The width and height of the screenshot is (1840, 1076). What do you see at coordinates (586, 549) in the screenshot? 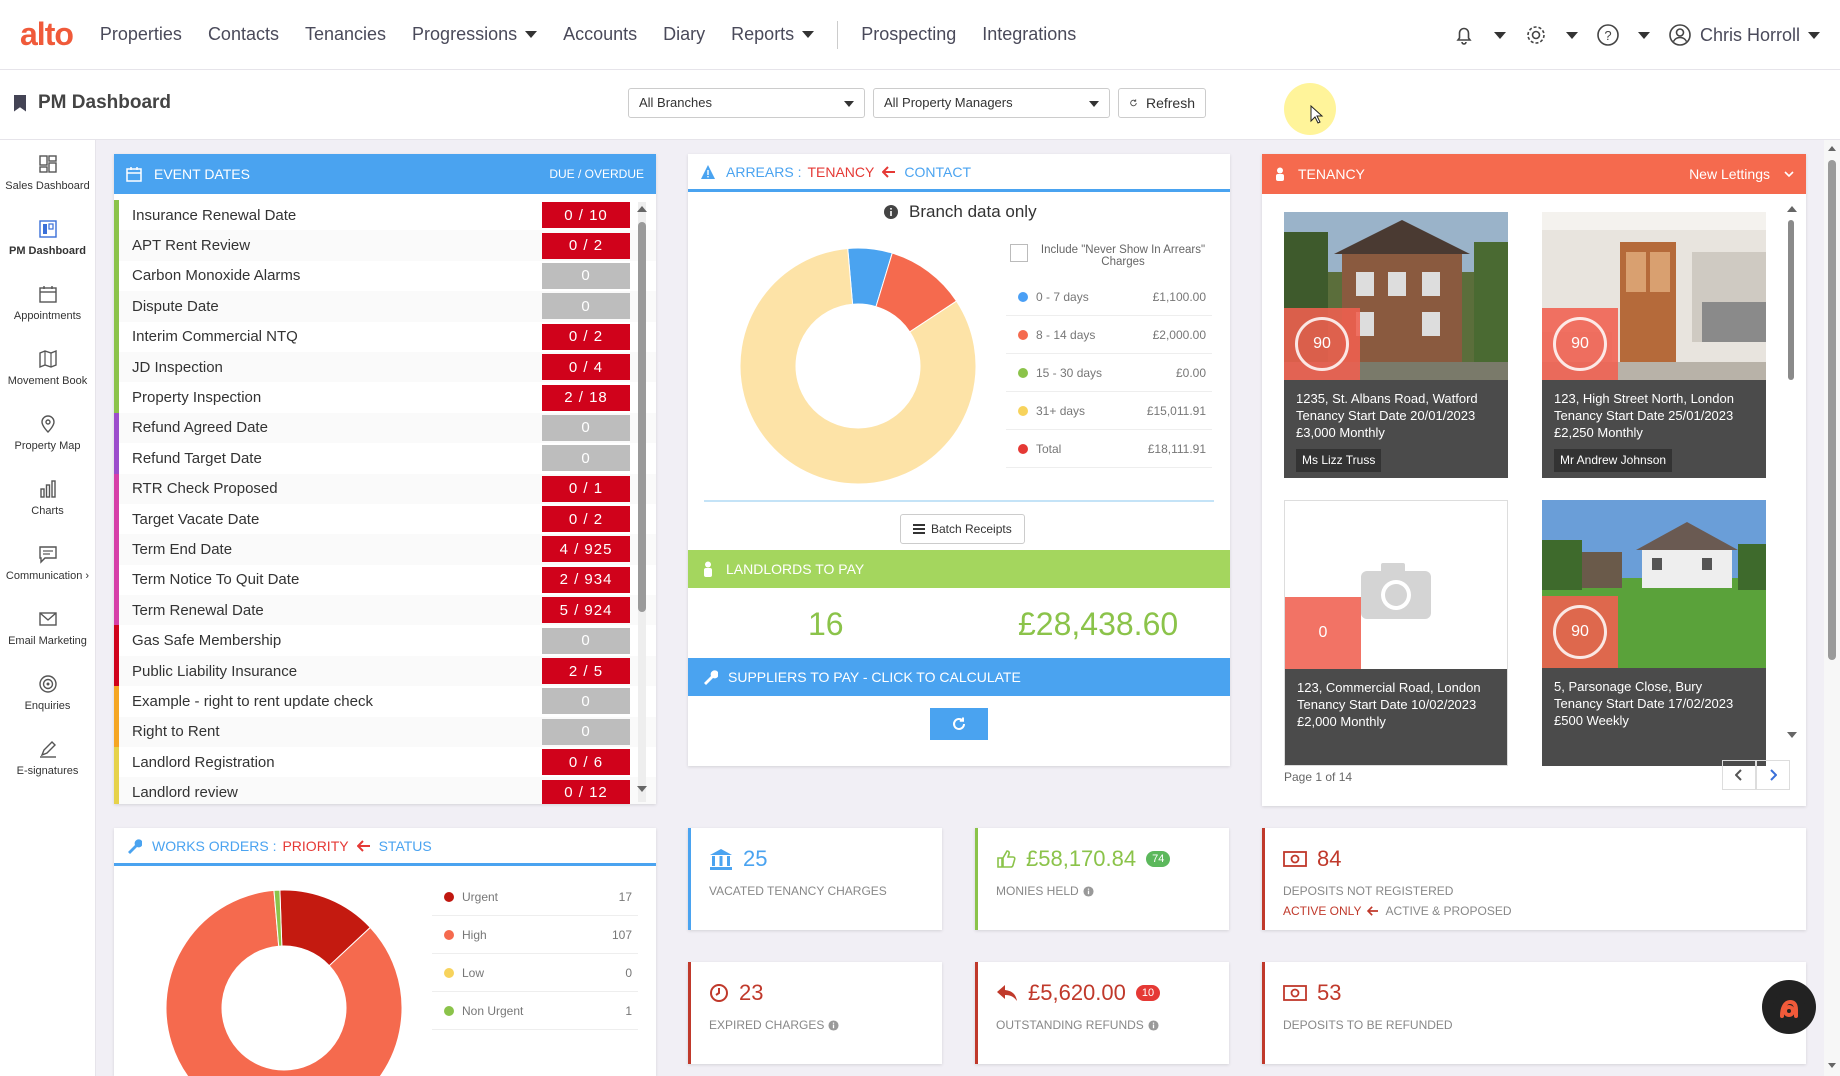
I see `event-date-count: 4 / 925` at bounding box center [586, 549].